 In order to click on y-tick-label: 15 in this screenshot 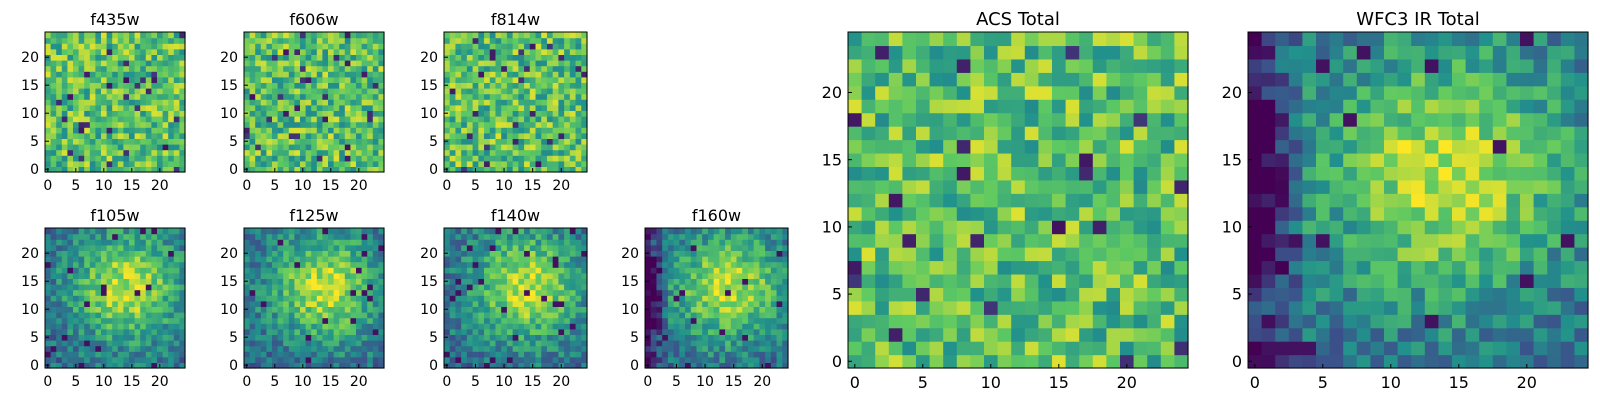, I will do `click(229, 282)`.